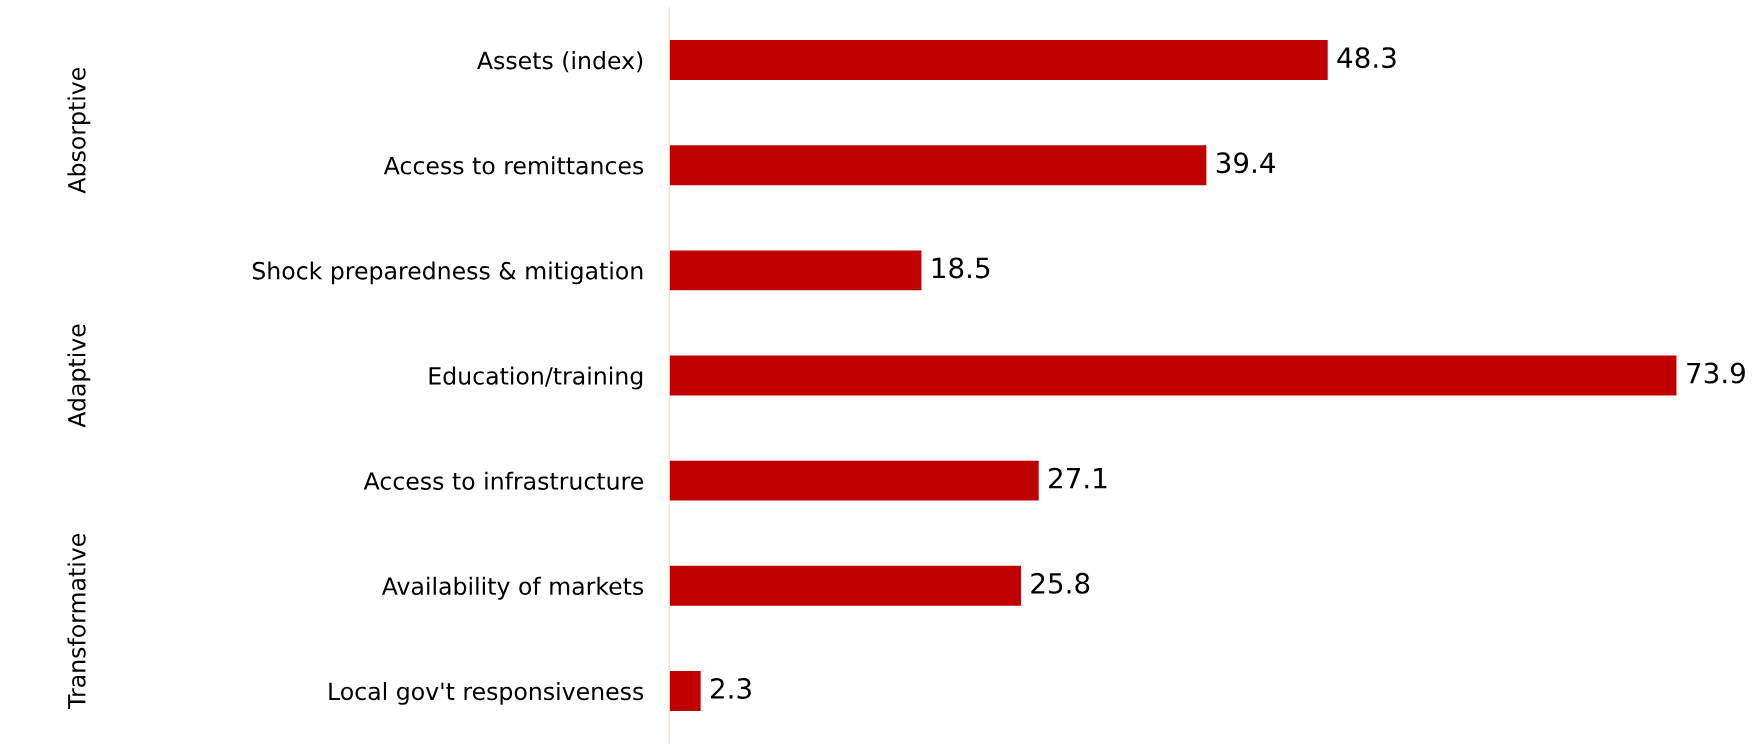 The width and height of the screenshot is (1752, 751). I want to click on y-tick-label: Access to infrastructure, so click(503, 480).